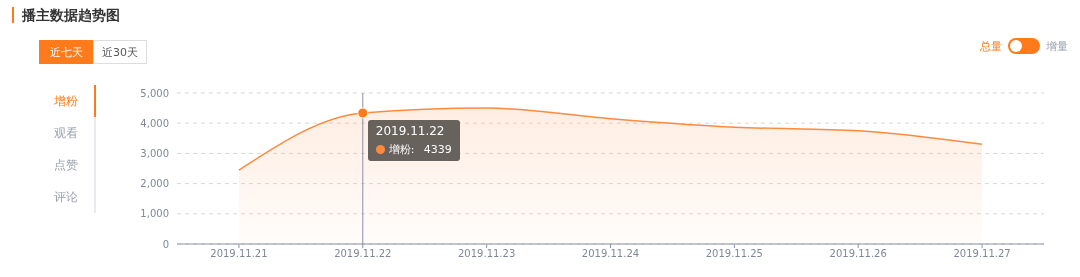  I want to click on text: 观看, so click(66, 133).